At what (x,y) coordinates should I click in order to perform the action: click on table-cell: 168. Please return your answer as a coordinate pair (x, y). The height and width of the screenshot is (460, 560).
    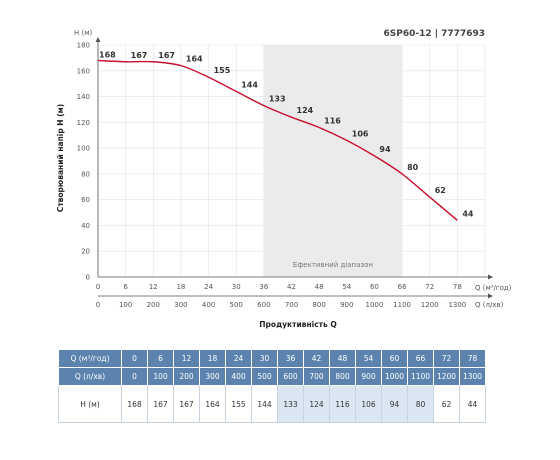
    Looking at the image, I should click on (134, 404).